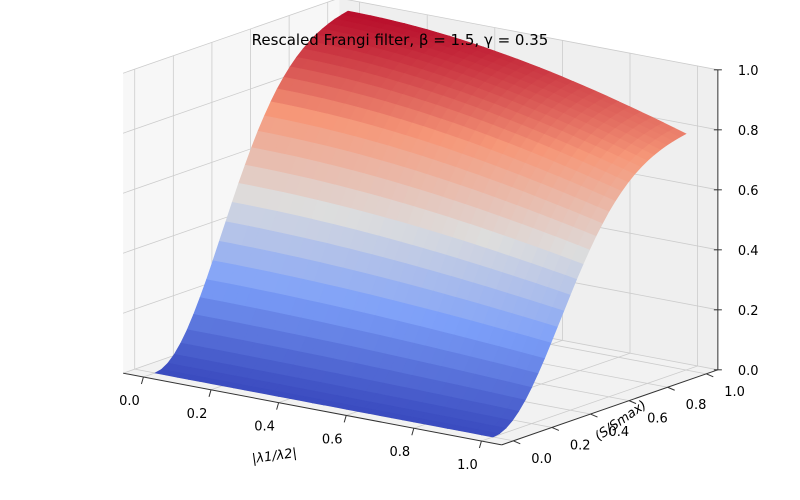  I want to click on x-axis-line, so click(312, 409).